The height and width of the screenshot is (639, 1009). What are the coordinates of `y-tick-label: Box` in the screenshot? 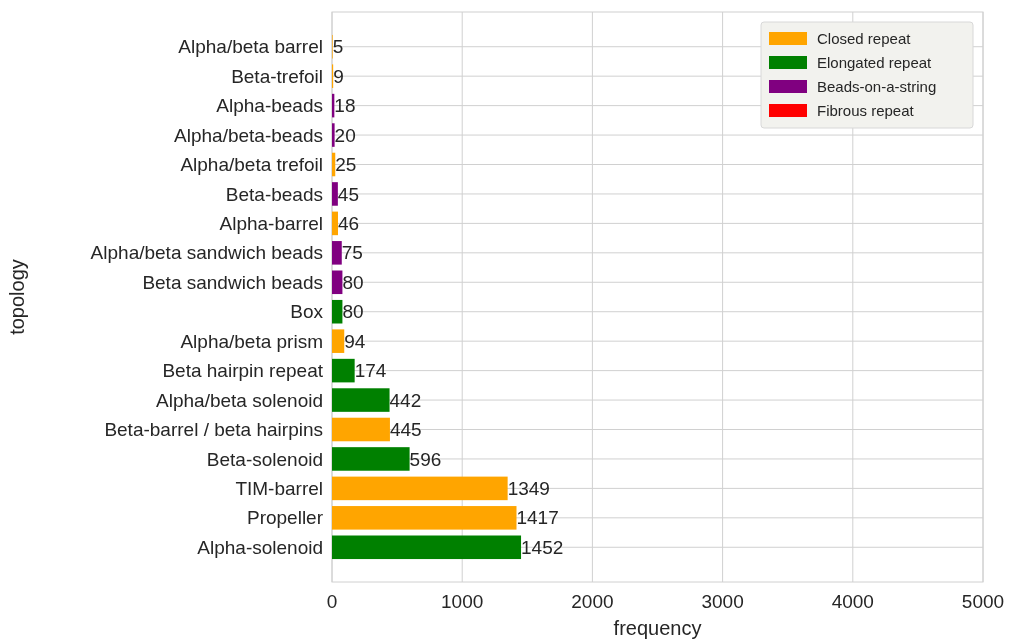 It's located at (307, 312).